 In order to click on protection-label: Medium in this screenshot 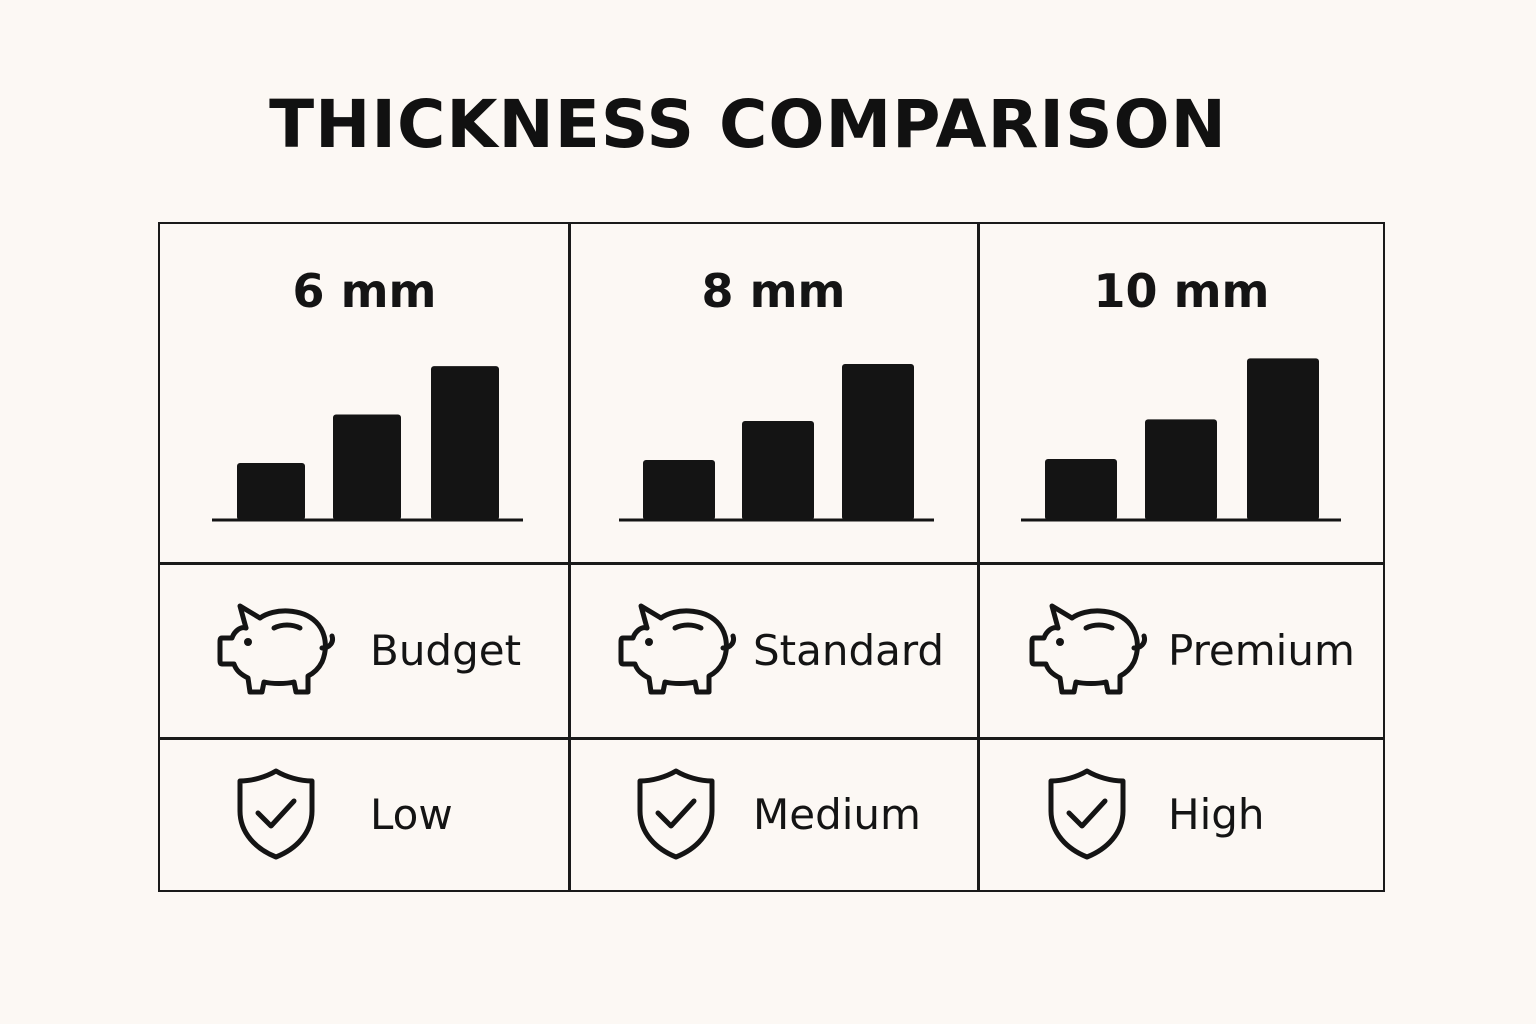, I will do `click(837, 814)`.